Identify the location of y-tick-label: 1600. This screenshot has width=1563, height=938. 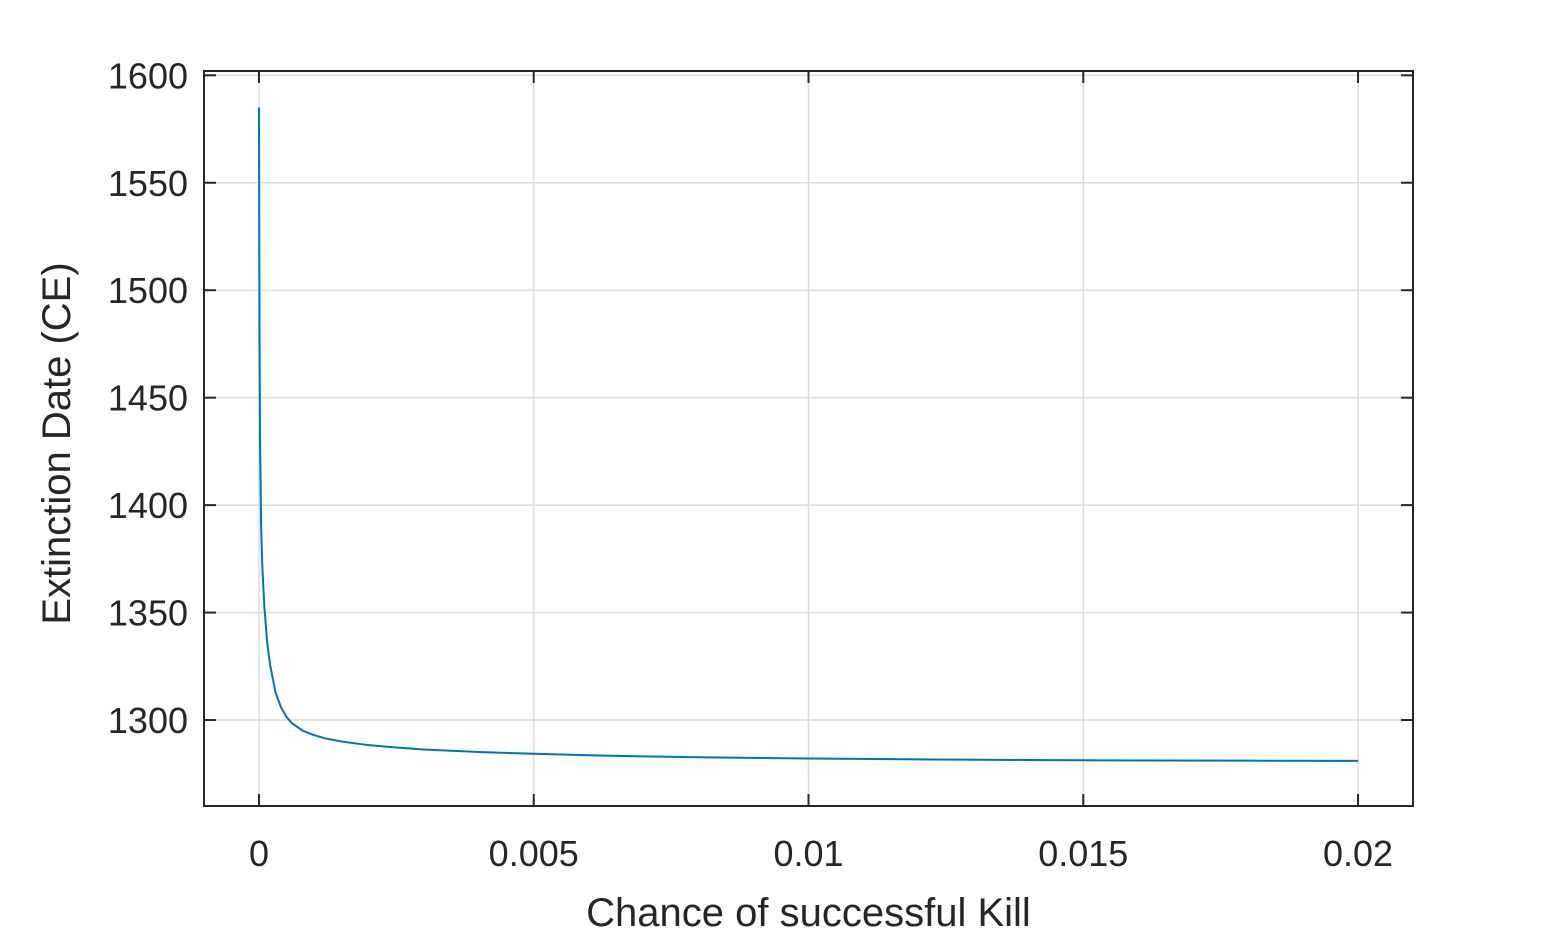
(148, 75).